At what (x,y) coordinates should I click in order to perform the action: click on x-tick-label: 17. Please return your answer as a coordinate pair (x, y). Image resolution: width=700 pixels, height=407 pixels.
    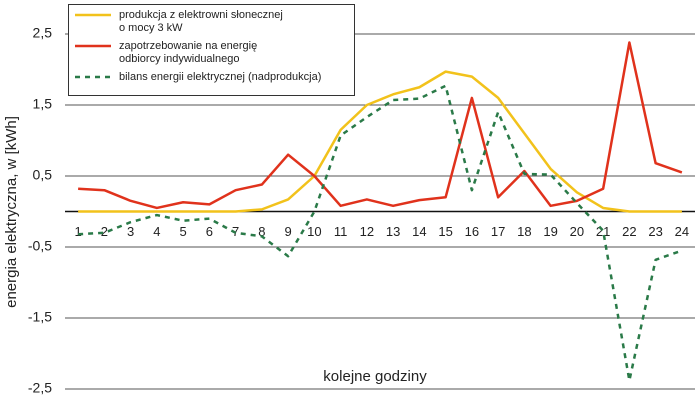
    Looking at the image, I should click on (498, 231).